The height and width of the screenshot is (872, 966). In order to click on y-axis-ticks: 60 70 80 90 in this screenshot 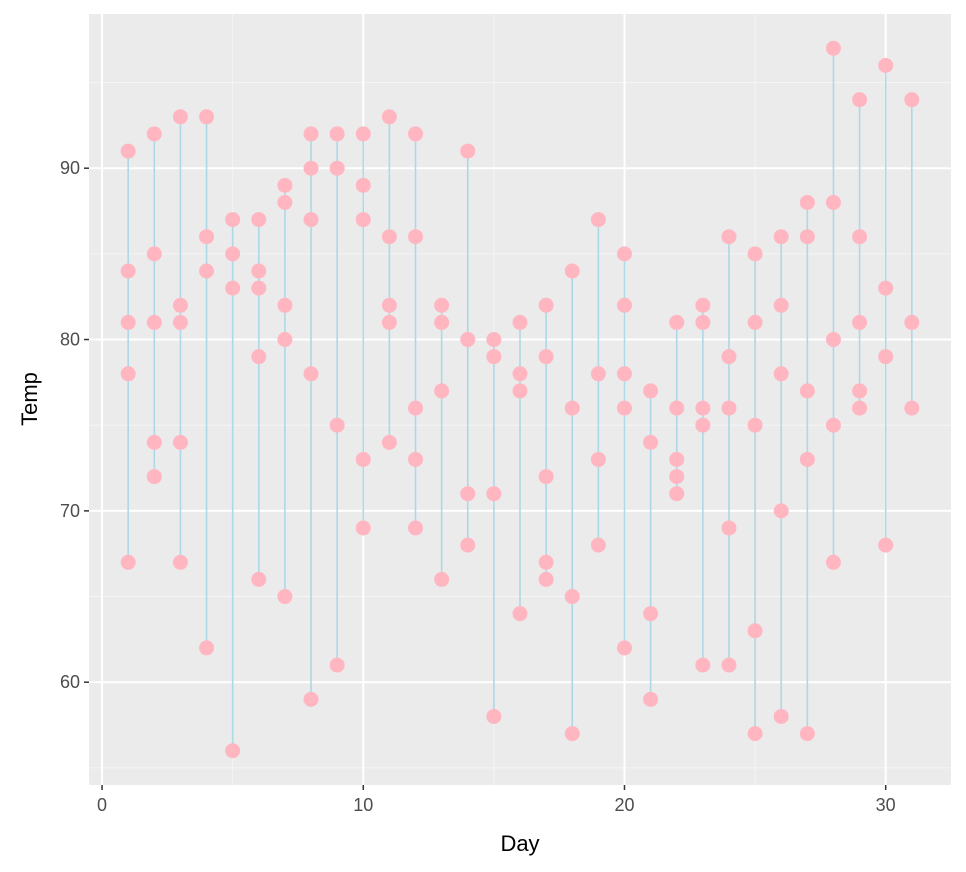, I will do `click(74, 425)`.